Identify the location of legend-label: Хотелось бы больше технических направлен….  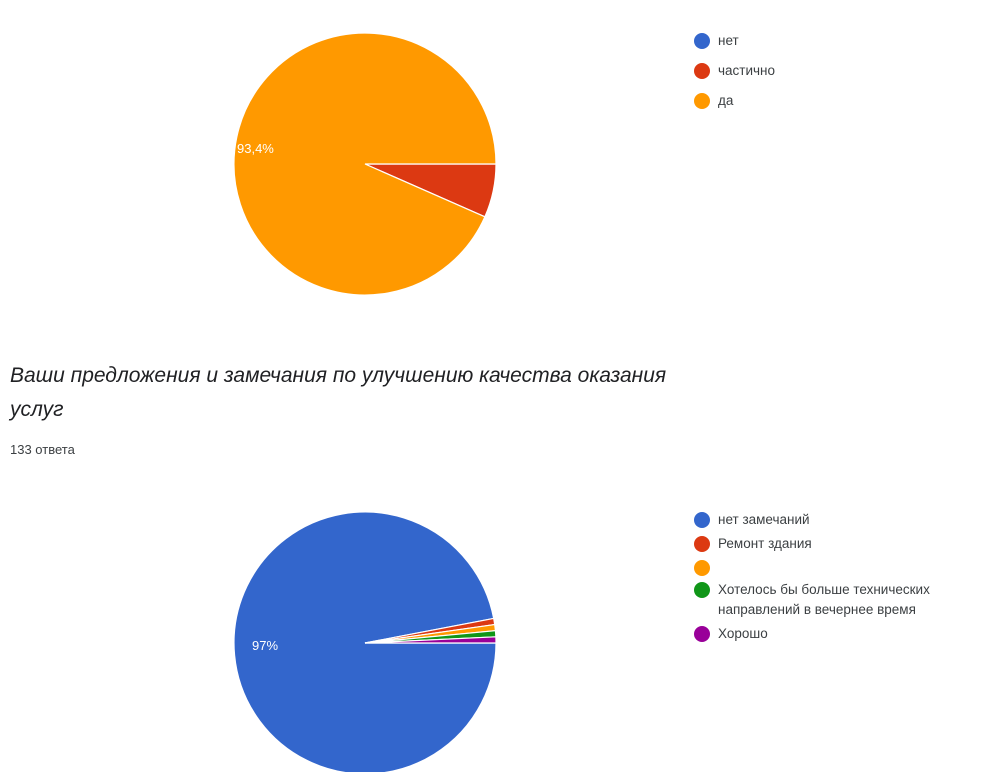
(824, 599).